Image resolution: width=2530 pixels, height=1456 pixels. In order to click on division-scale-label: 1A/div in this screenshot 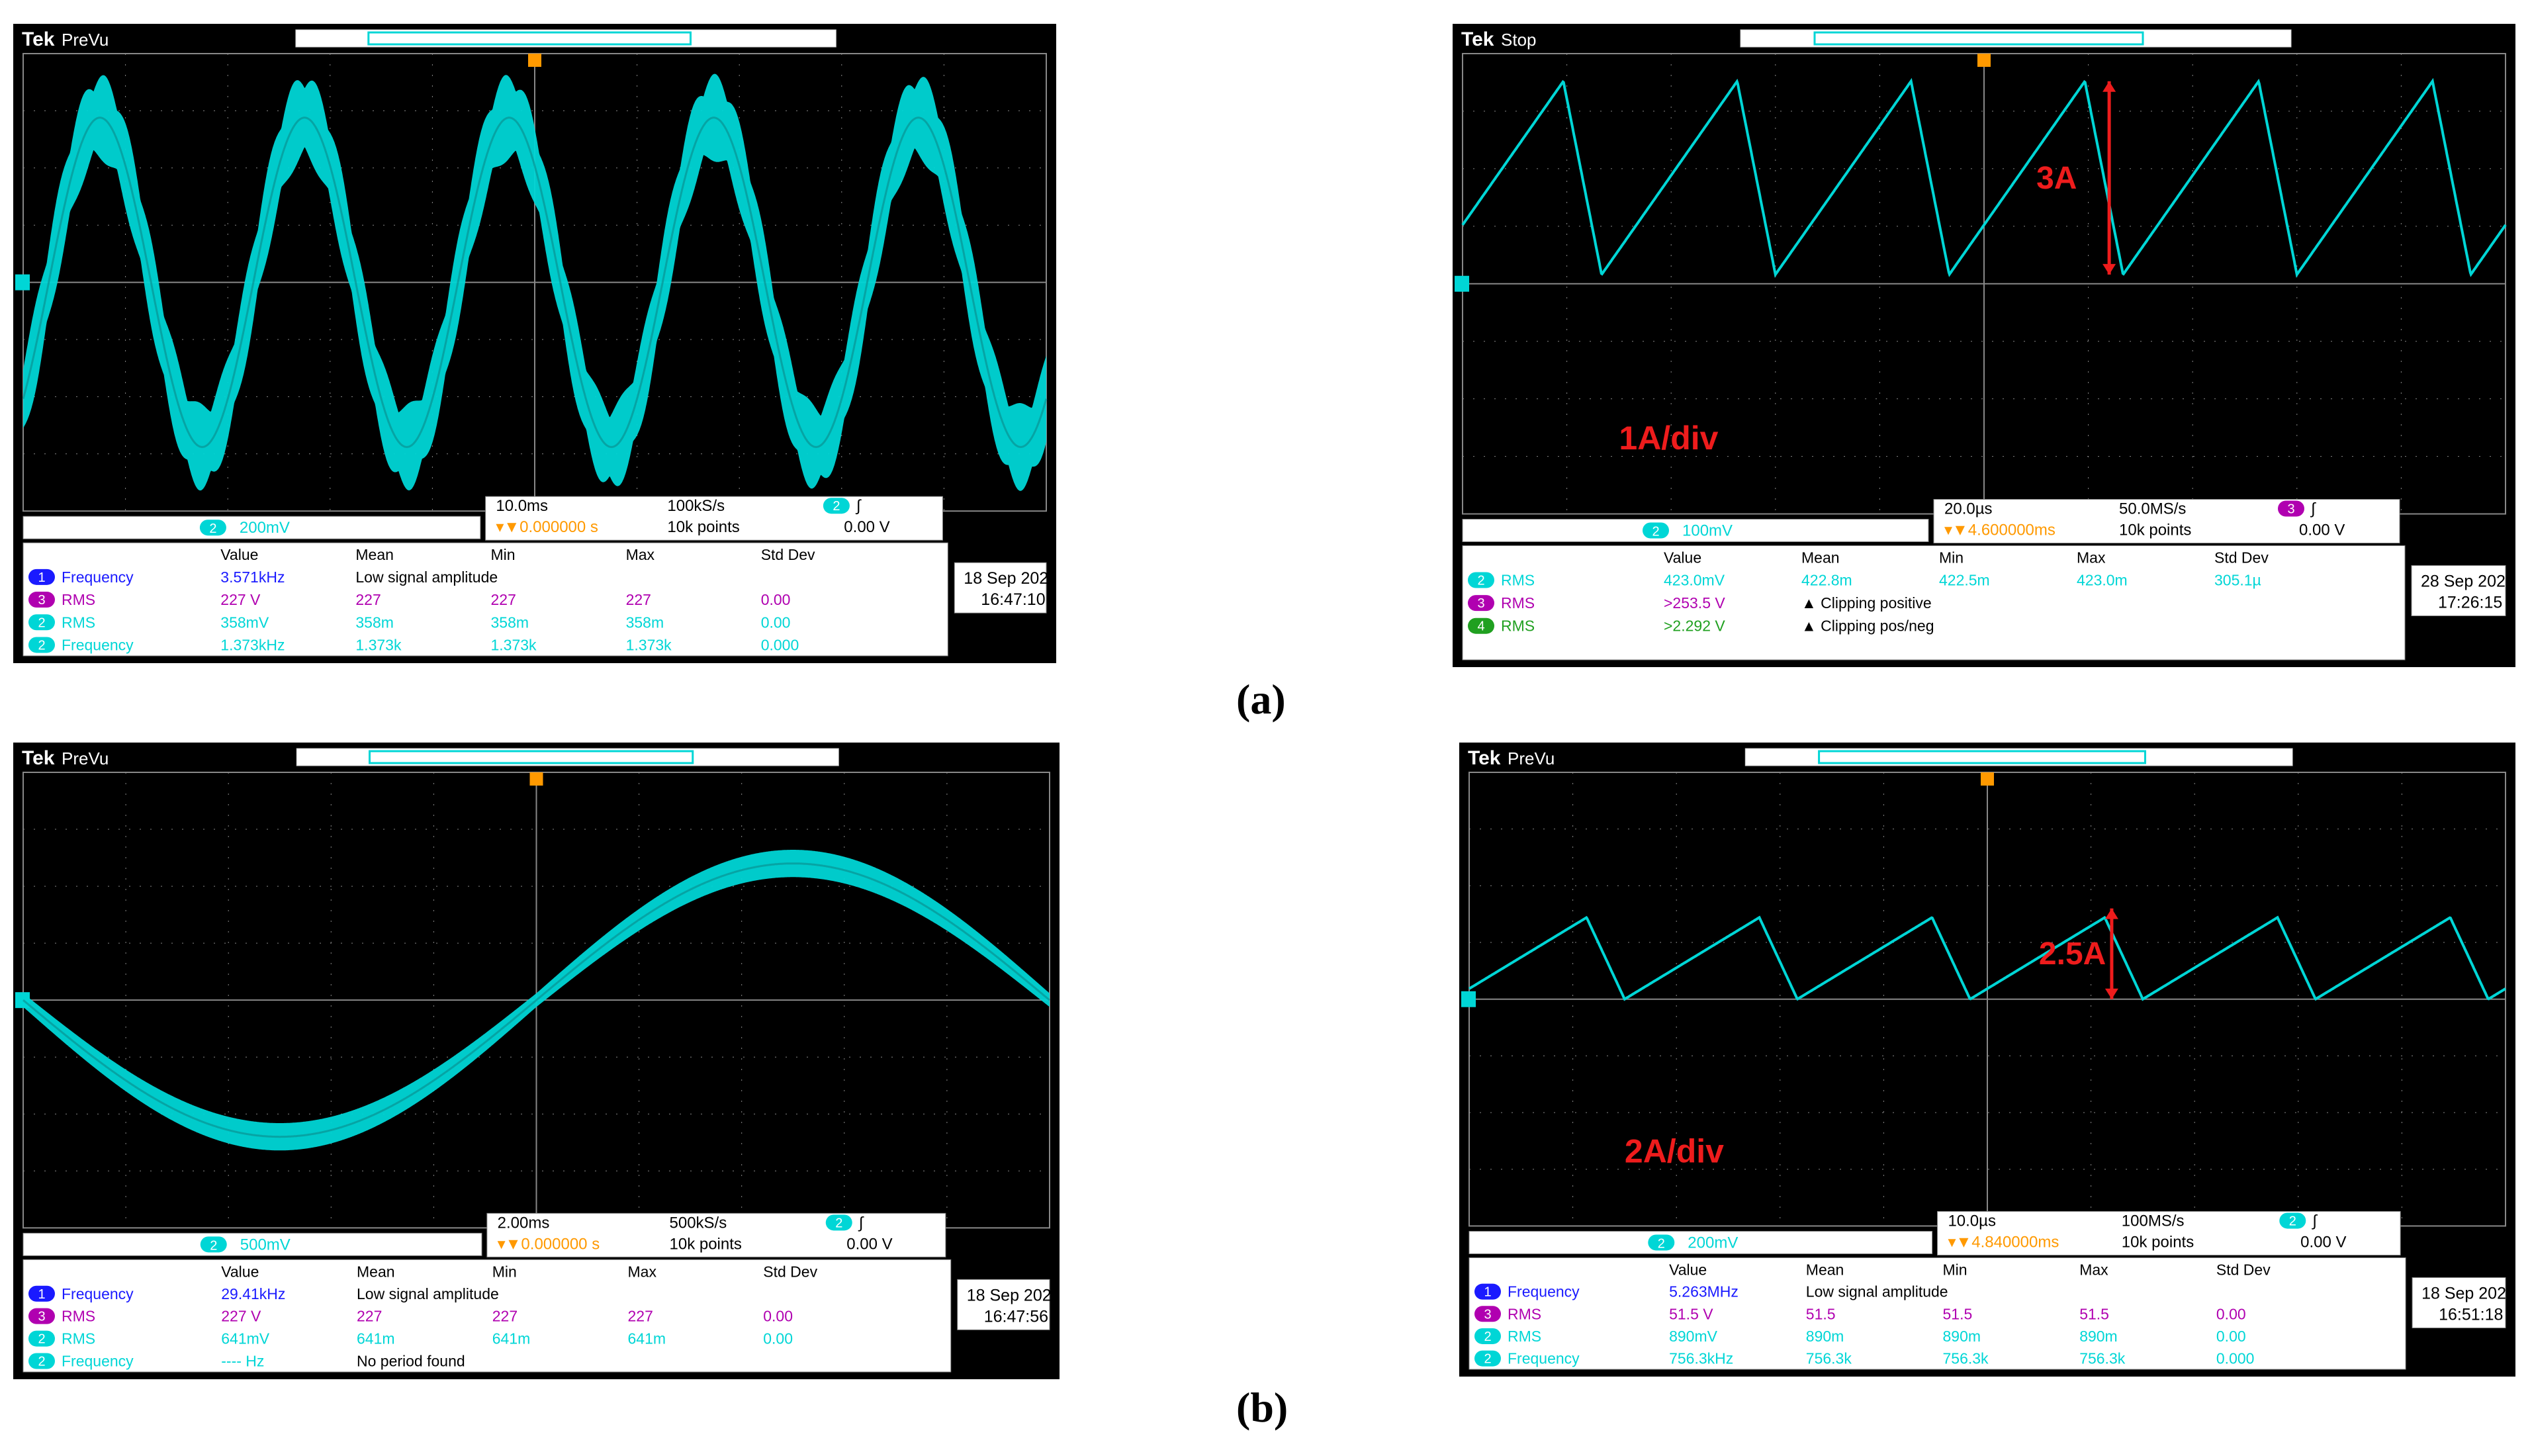, I will do `click(1669, 439)`.